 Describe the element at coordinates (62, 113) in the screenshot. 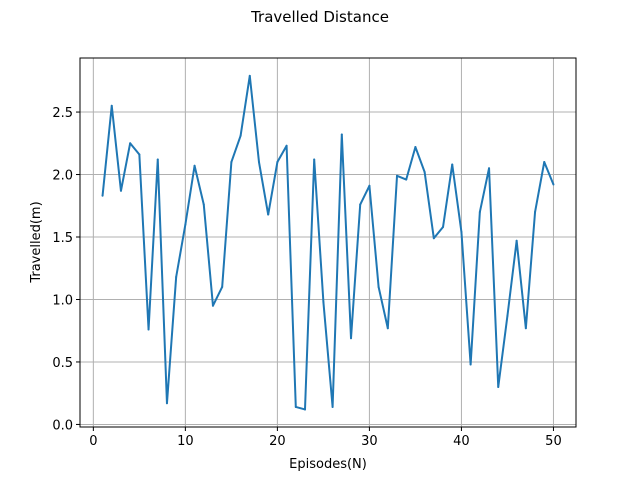

I see `y-tick-label: 2.5` at that location.